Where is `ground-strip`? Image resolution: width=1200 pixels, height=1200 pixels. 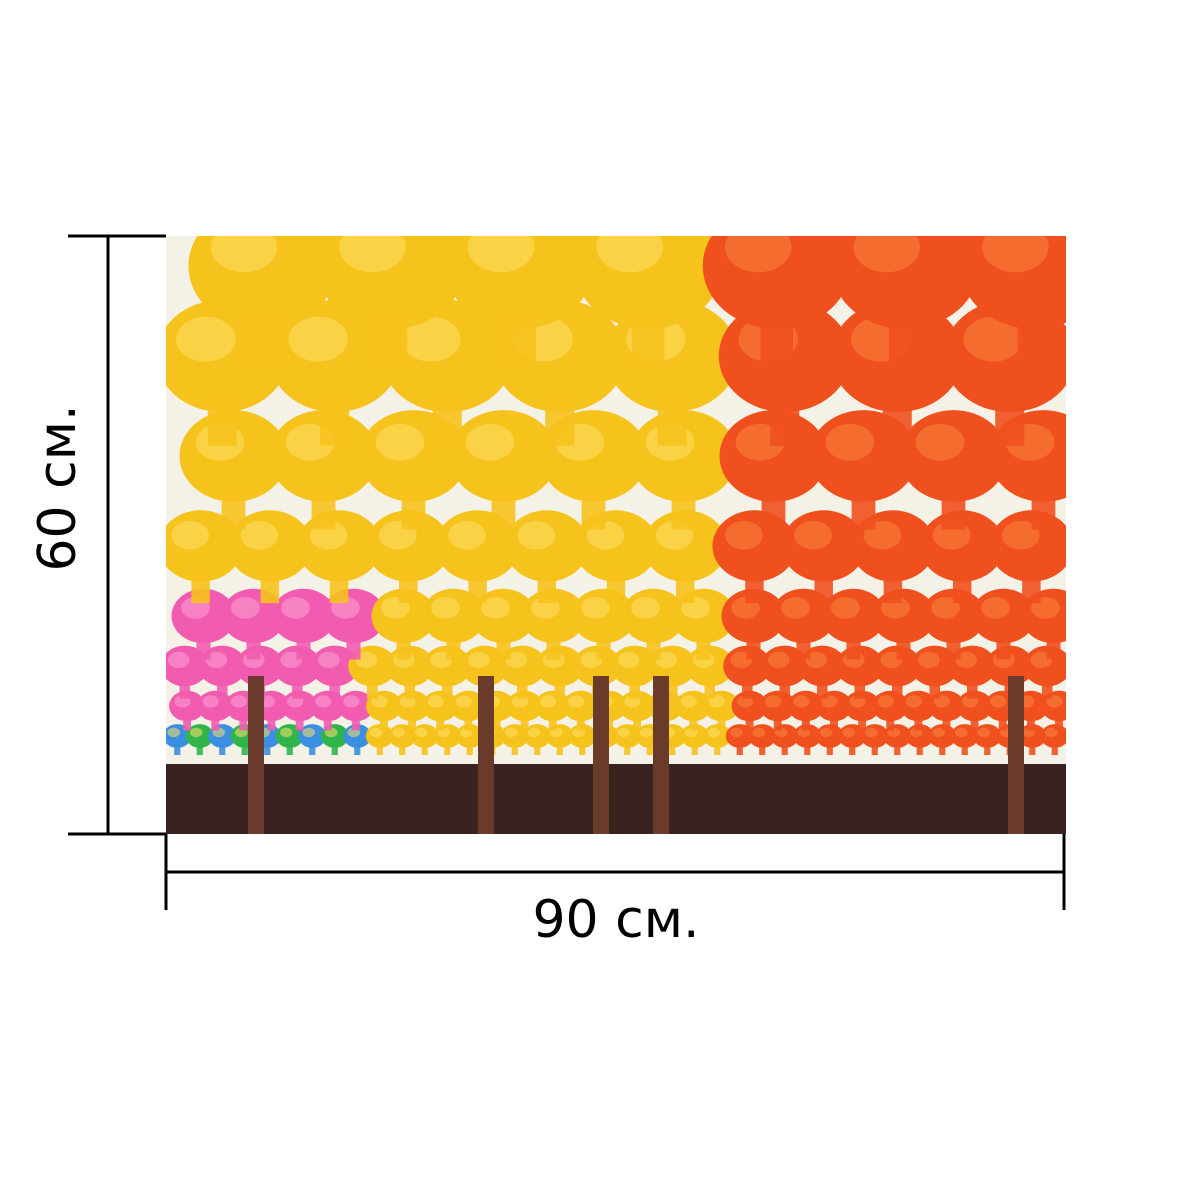 ground-strip is located at coordinates (616, 799).